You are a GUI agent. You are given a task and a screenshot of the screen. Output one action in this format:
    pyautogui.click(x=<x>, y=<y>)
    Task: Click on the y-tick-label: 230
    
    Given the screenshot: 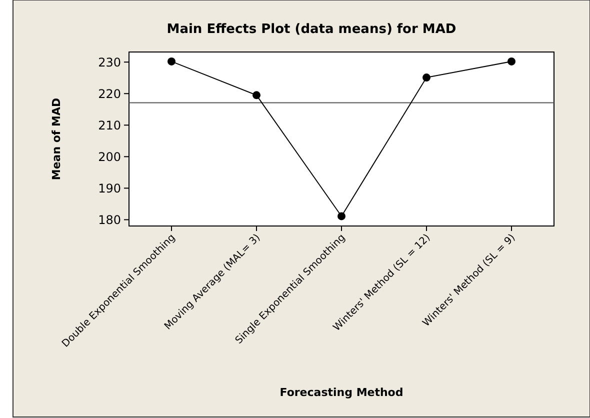 What is the action you would take?
    pyautogui.click(x=109, y=62)
    